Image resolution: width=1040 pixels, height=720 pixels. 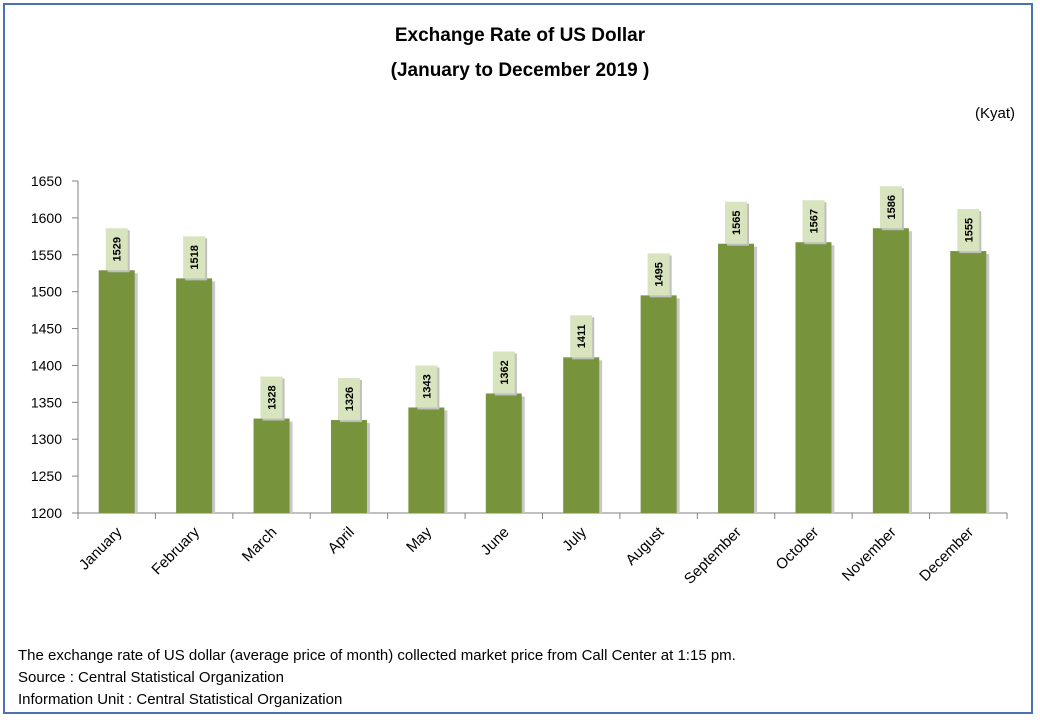 What do you see at coordinates (798, 549) in the screenshot?
I see `x-tick-label: October` at bounding box center [798, 549].